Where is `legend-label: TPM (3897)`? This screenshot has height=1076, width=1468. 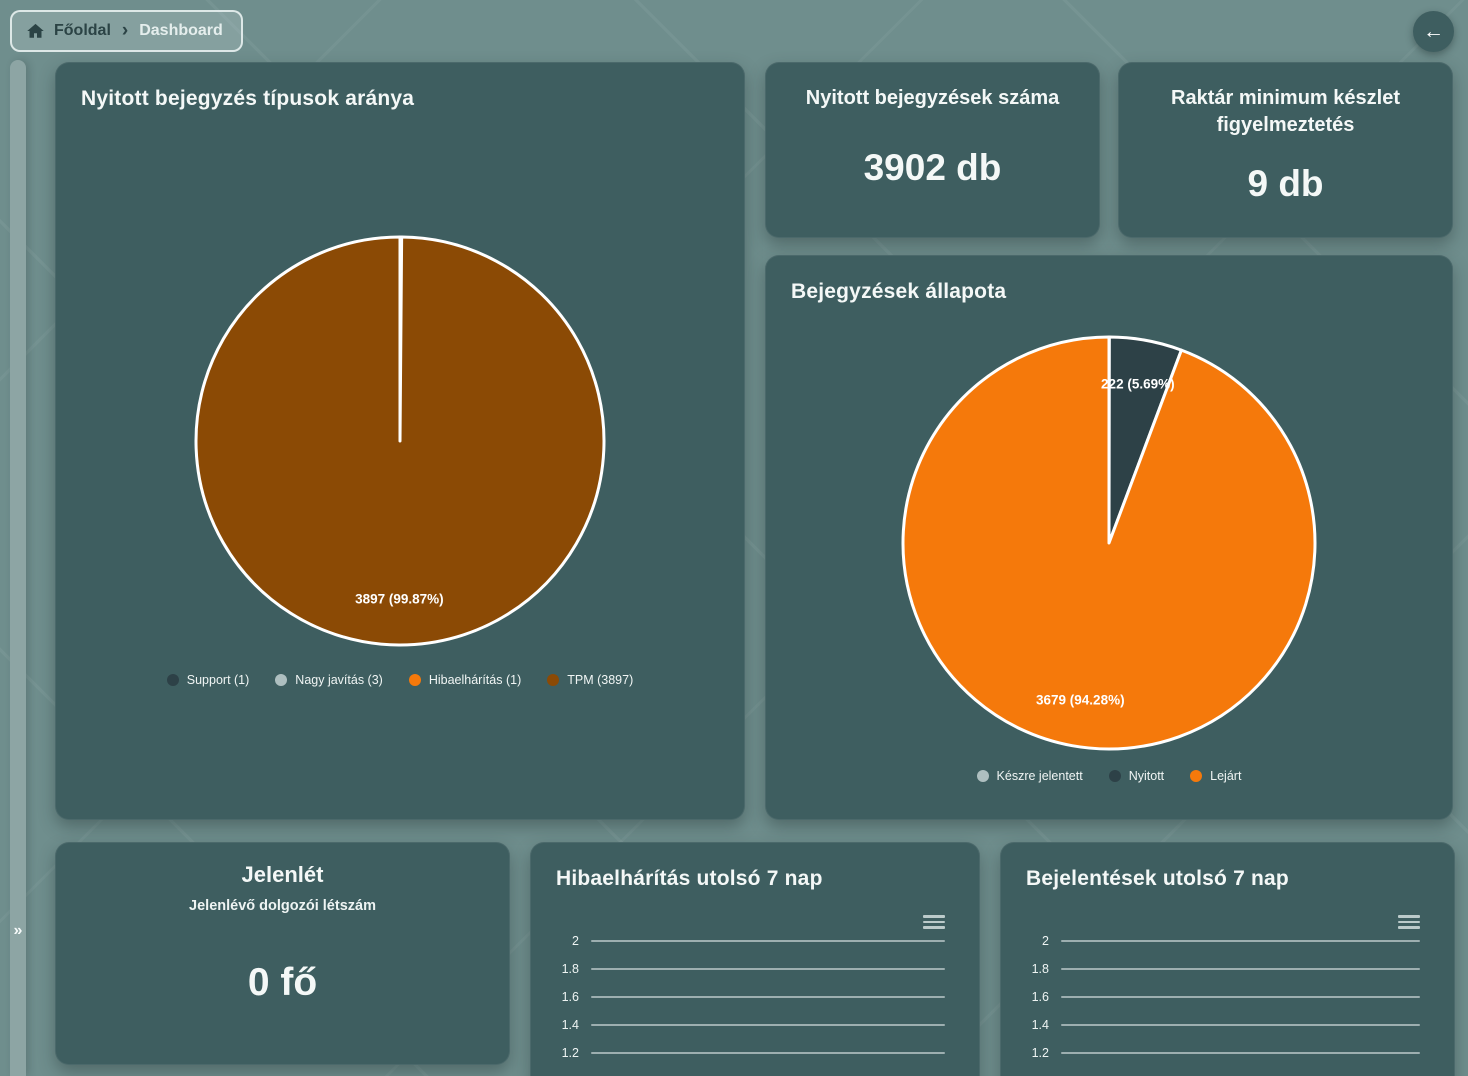
legend-label: TPM (3897) is located at coordinates (600, 680).